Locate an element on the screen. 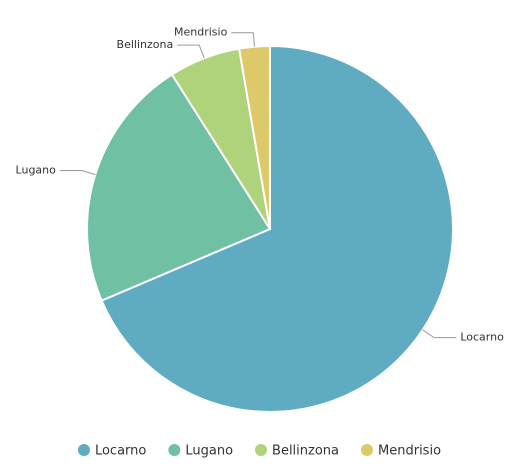 The image size is (519, 471). legend-label: Locarno is located at coordinates (120, 451).